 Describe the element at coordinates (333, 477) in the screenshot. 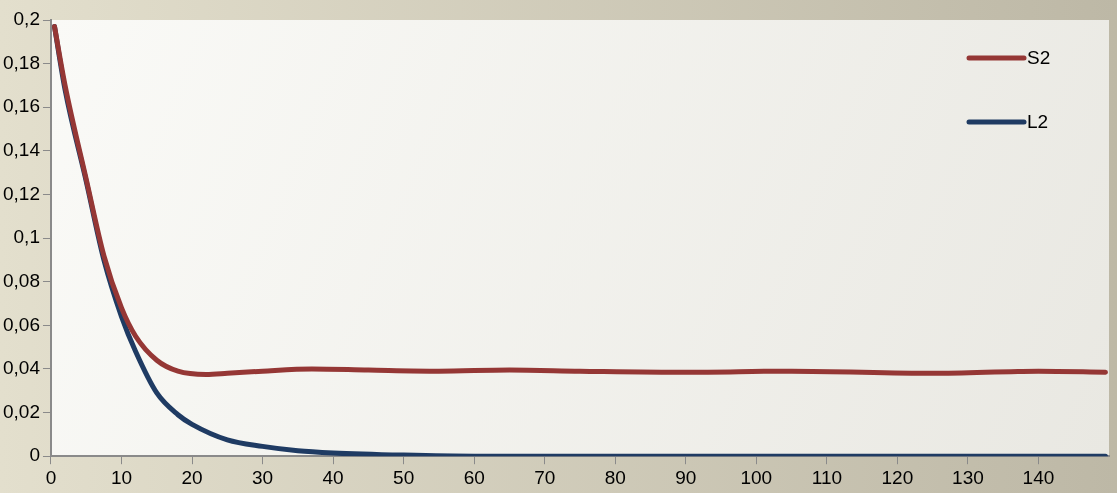

I see `x-tick-label: 40` at that location.